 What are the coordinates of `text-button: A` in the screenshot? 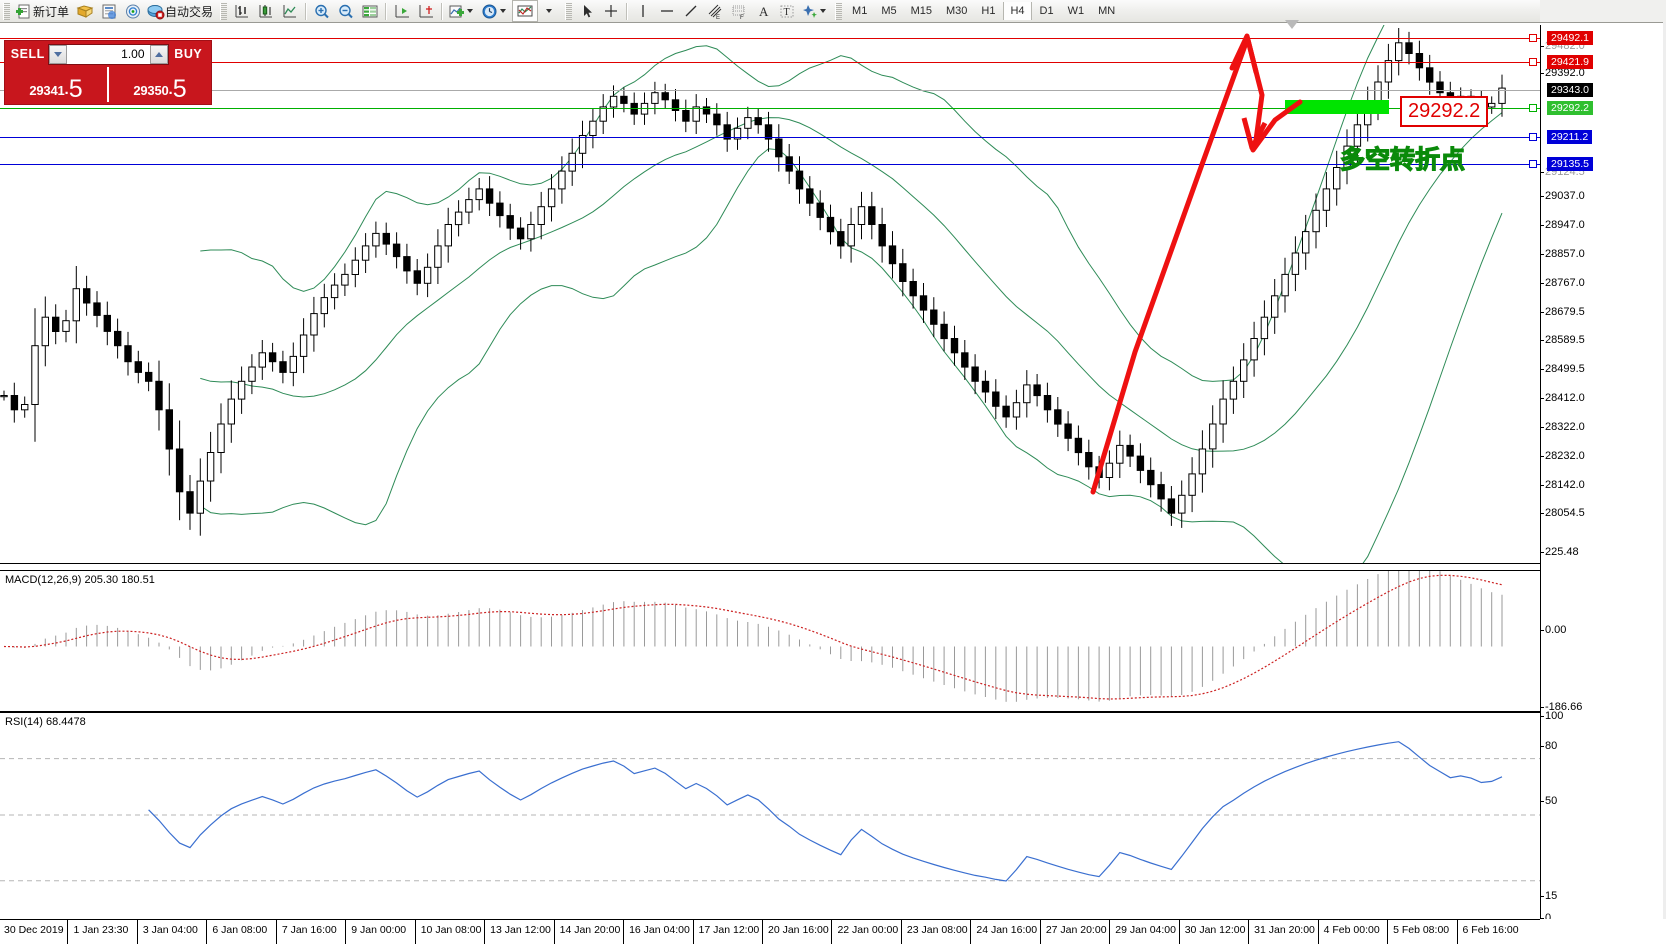 It's located at (763, 11).